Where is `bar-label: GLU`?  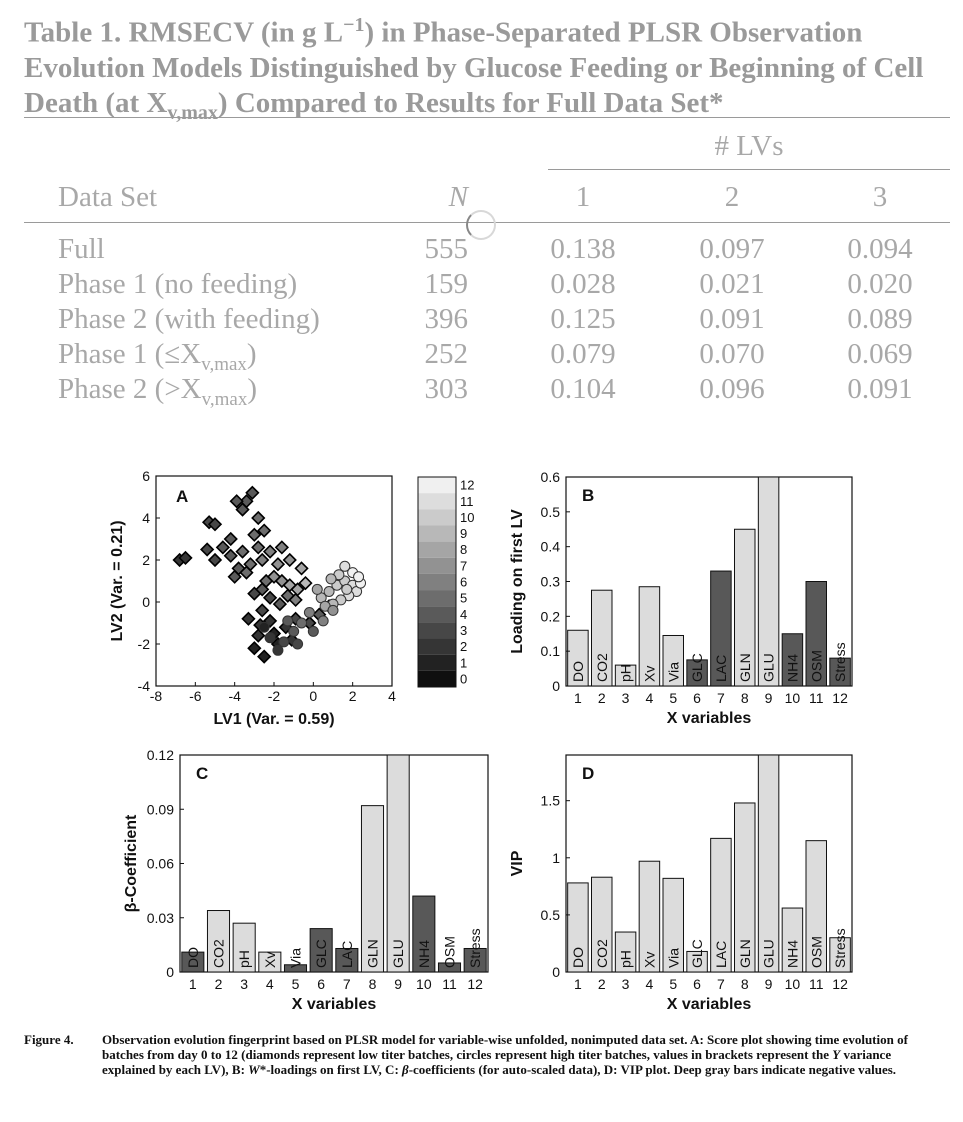 bar-label: GLU is located at coordinates (769, 667).